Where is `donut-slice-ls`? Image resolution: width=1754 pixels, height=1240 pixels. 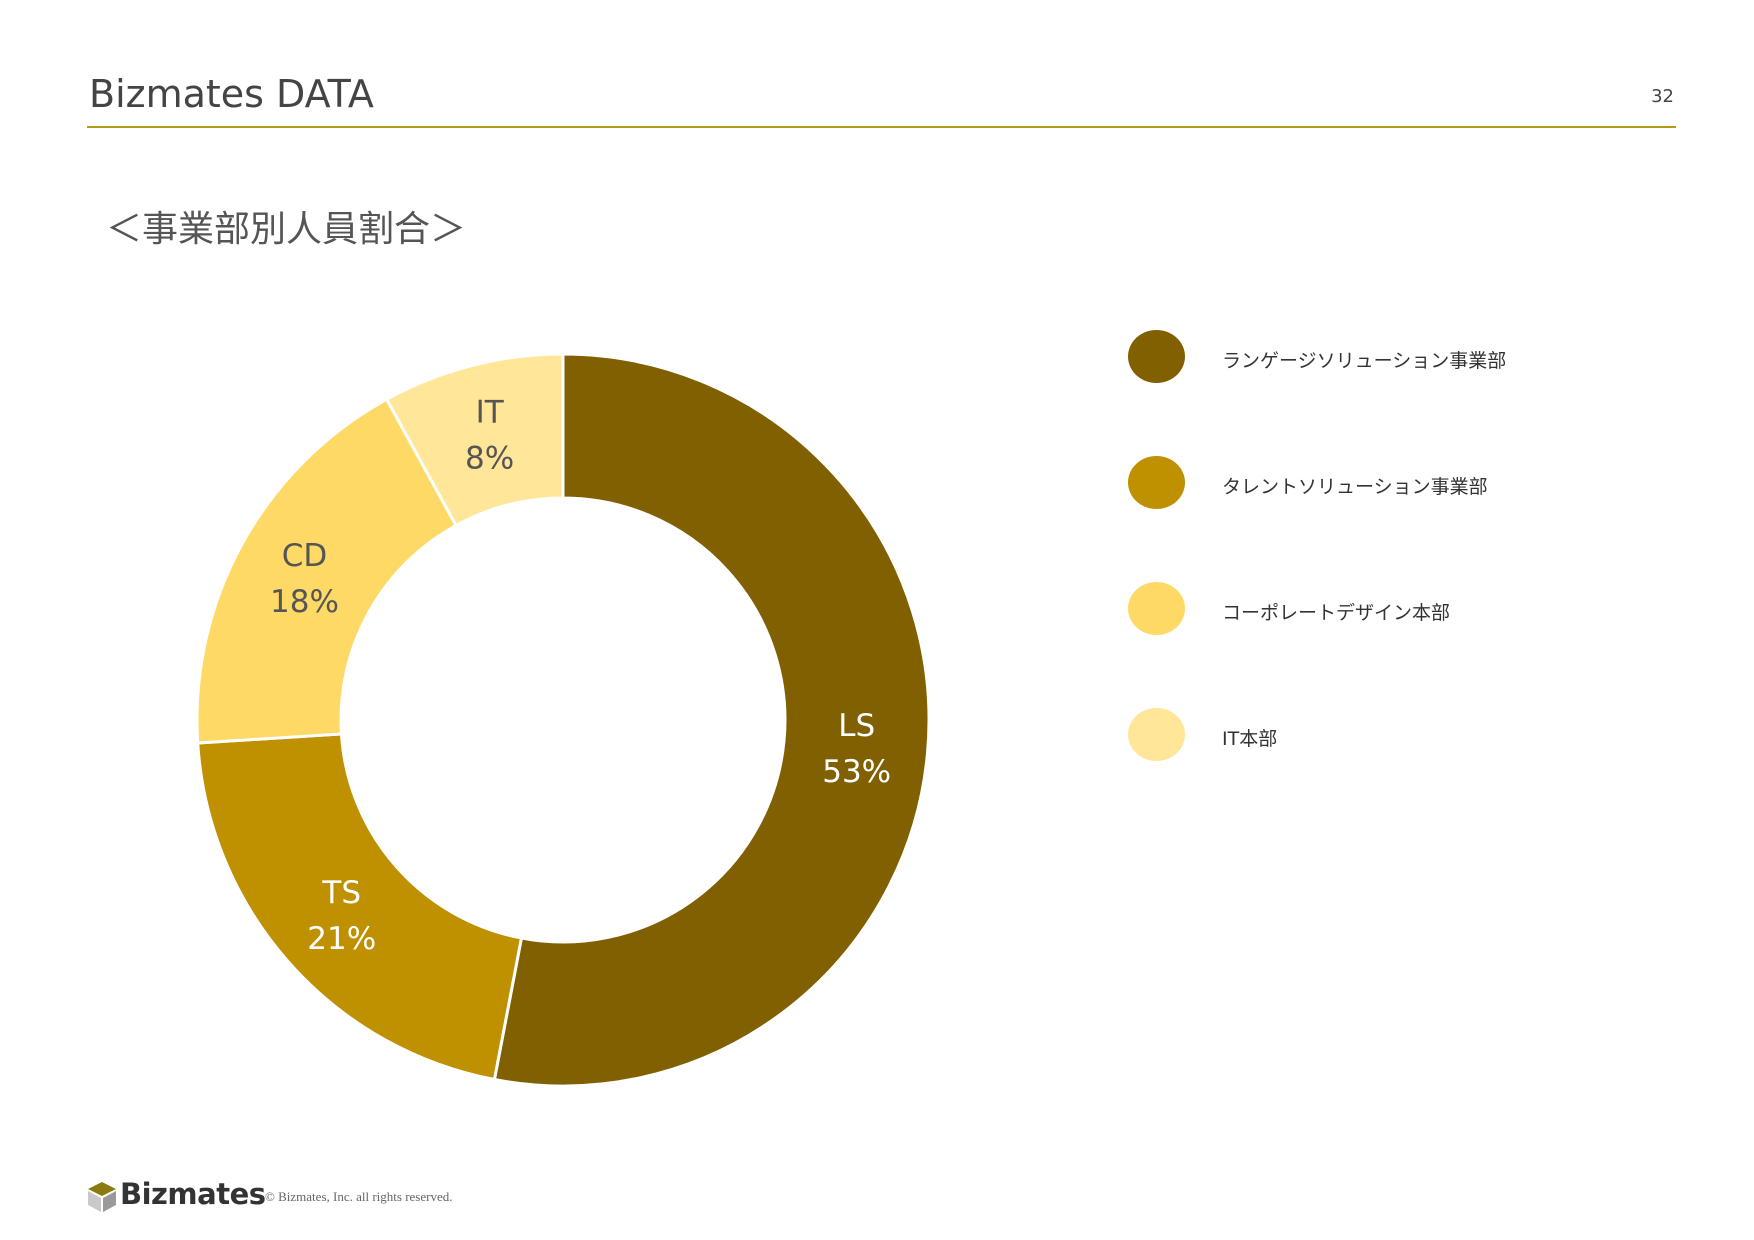 donut-slice-ls is located at coordinates (711, 720).